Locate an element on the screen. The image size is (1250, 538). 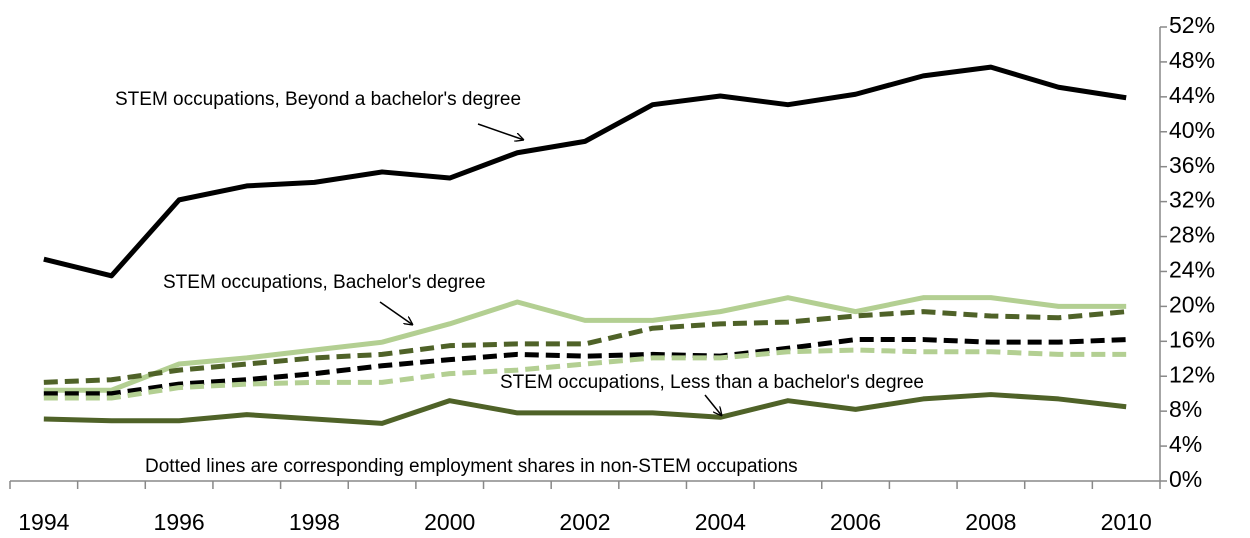
y-tick-label: 36% is located at coordinates (1192, 165).